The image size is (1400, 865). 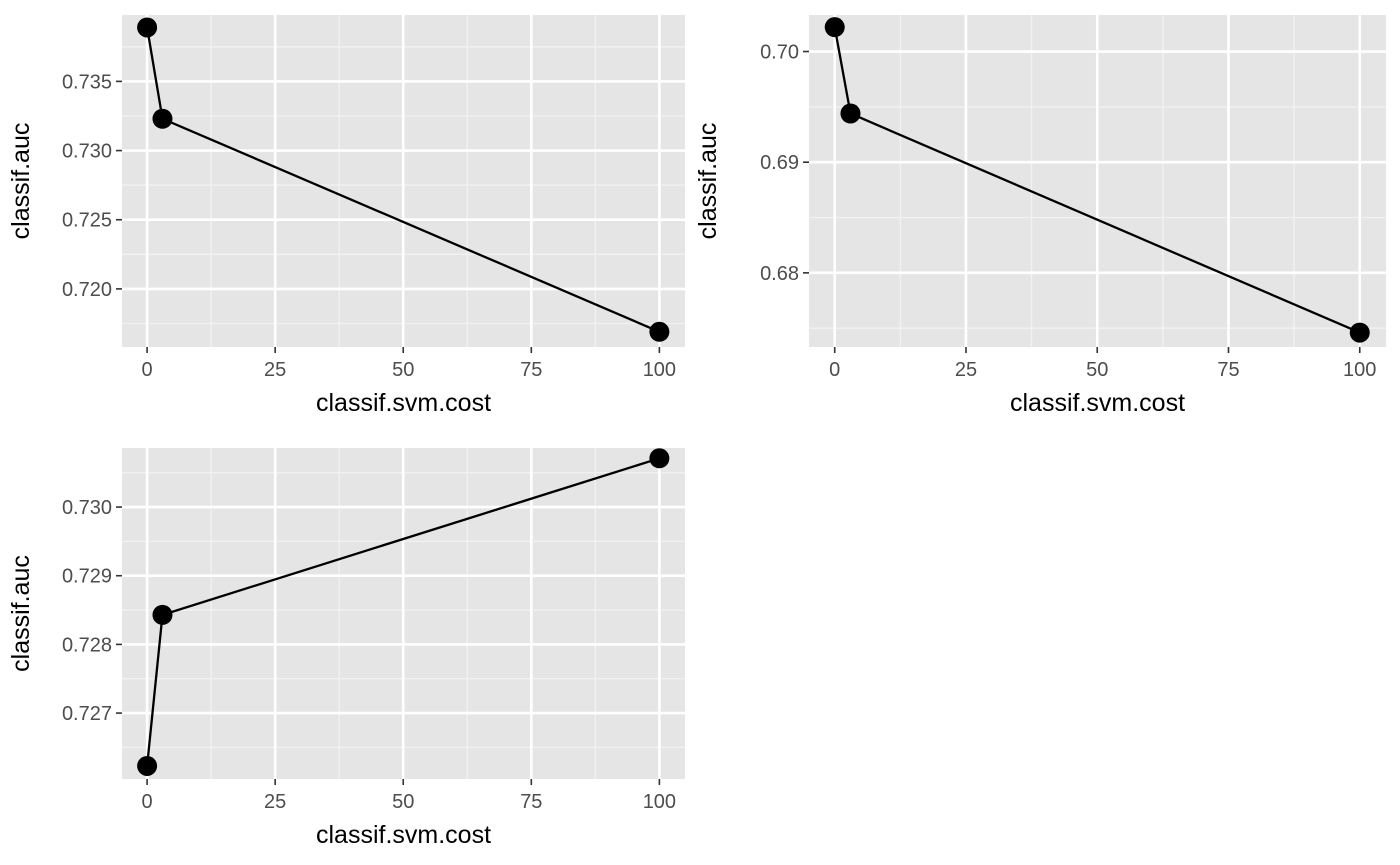 I want to click on y-tick-label: 0.68, so click(x=779, y=274).